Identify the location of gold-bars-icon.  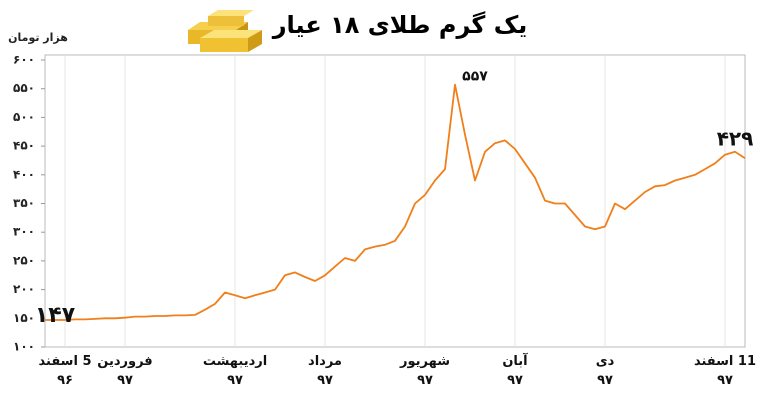
(225, 31).